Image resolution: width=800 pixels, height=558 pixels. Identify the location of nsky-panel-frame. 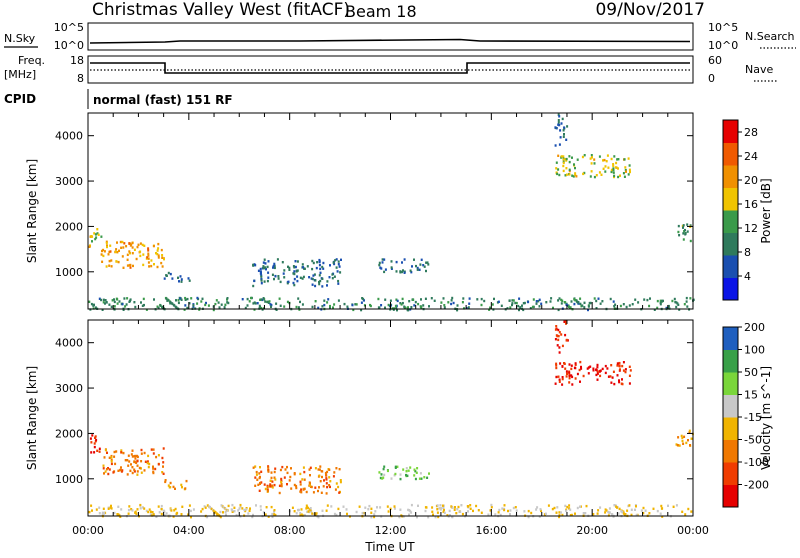
(390, 36).